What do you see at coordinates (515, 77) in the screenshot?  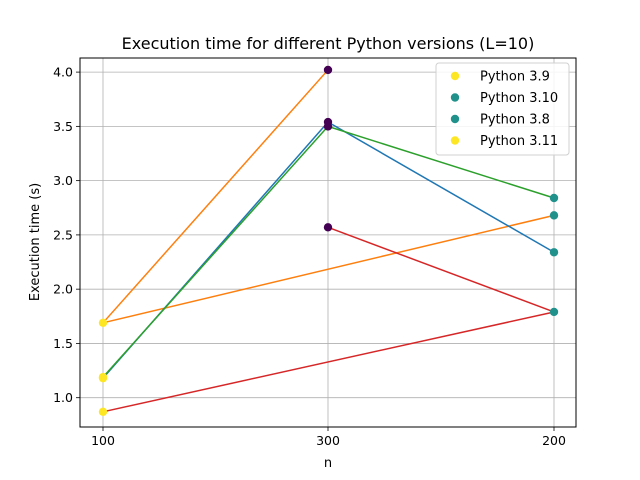 I see `legend-label: Python 3.9` at bounding box center [515, 77].